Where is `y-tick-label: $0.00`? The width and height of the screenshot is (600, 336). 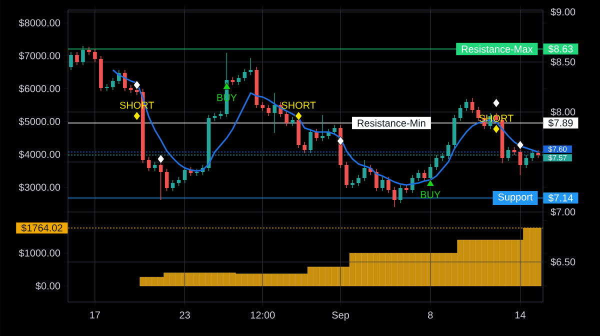 y-tick-label: $0.00 is located at coordinates (48, 286).